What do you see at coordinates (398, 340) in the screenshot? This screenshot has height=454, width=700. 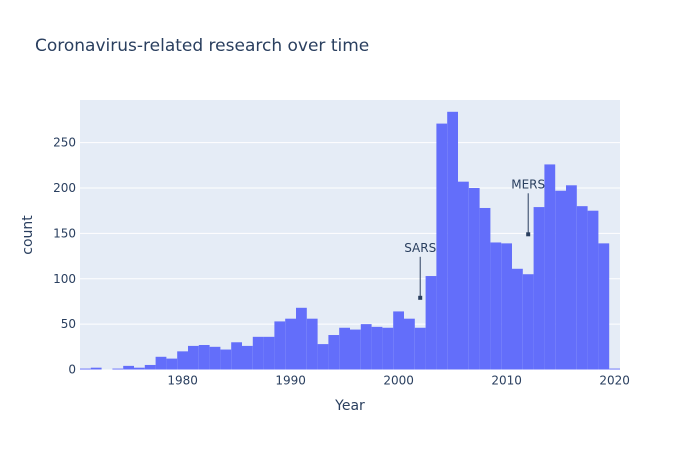 I see `histogram-bar-2000` at bounding box center [398, 340].